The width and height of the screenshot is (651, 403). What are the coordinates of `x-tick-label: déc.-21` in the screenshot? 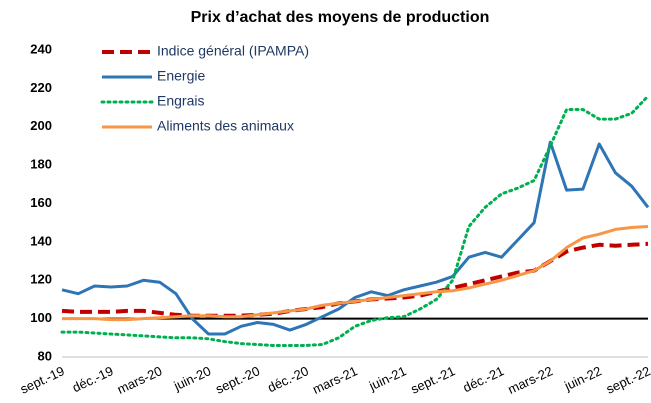 It's located at (484, 379).